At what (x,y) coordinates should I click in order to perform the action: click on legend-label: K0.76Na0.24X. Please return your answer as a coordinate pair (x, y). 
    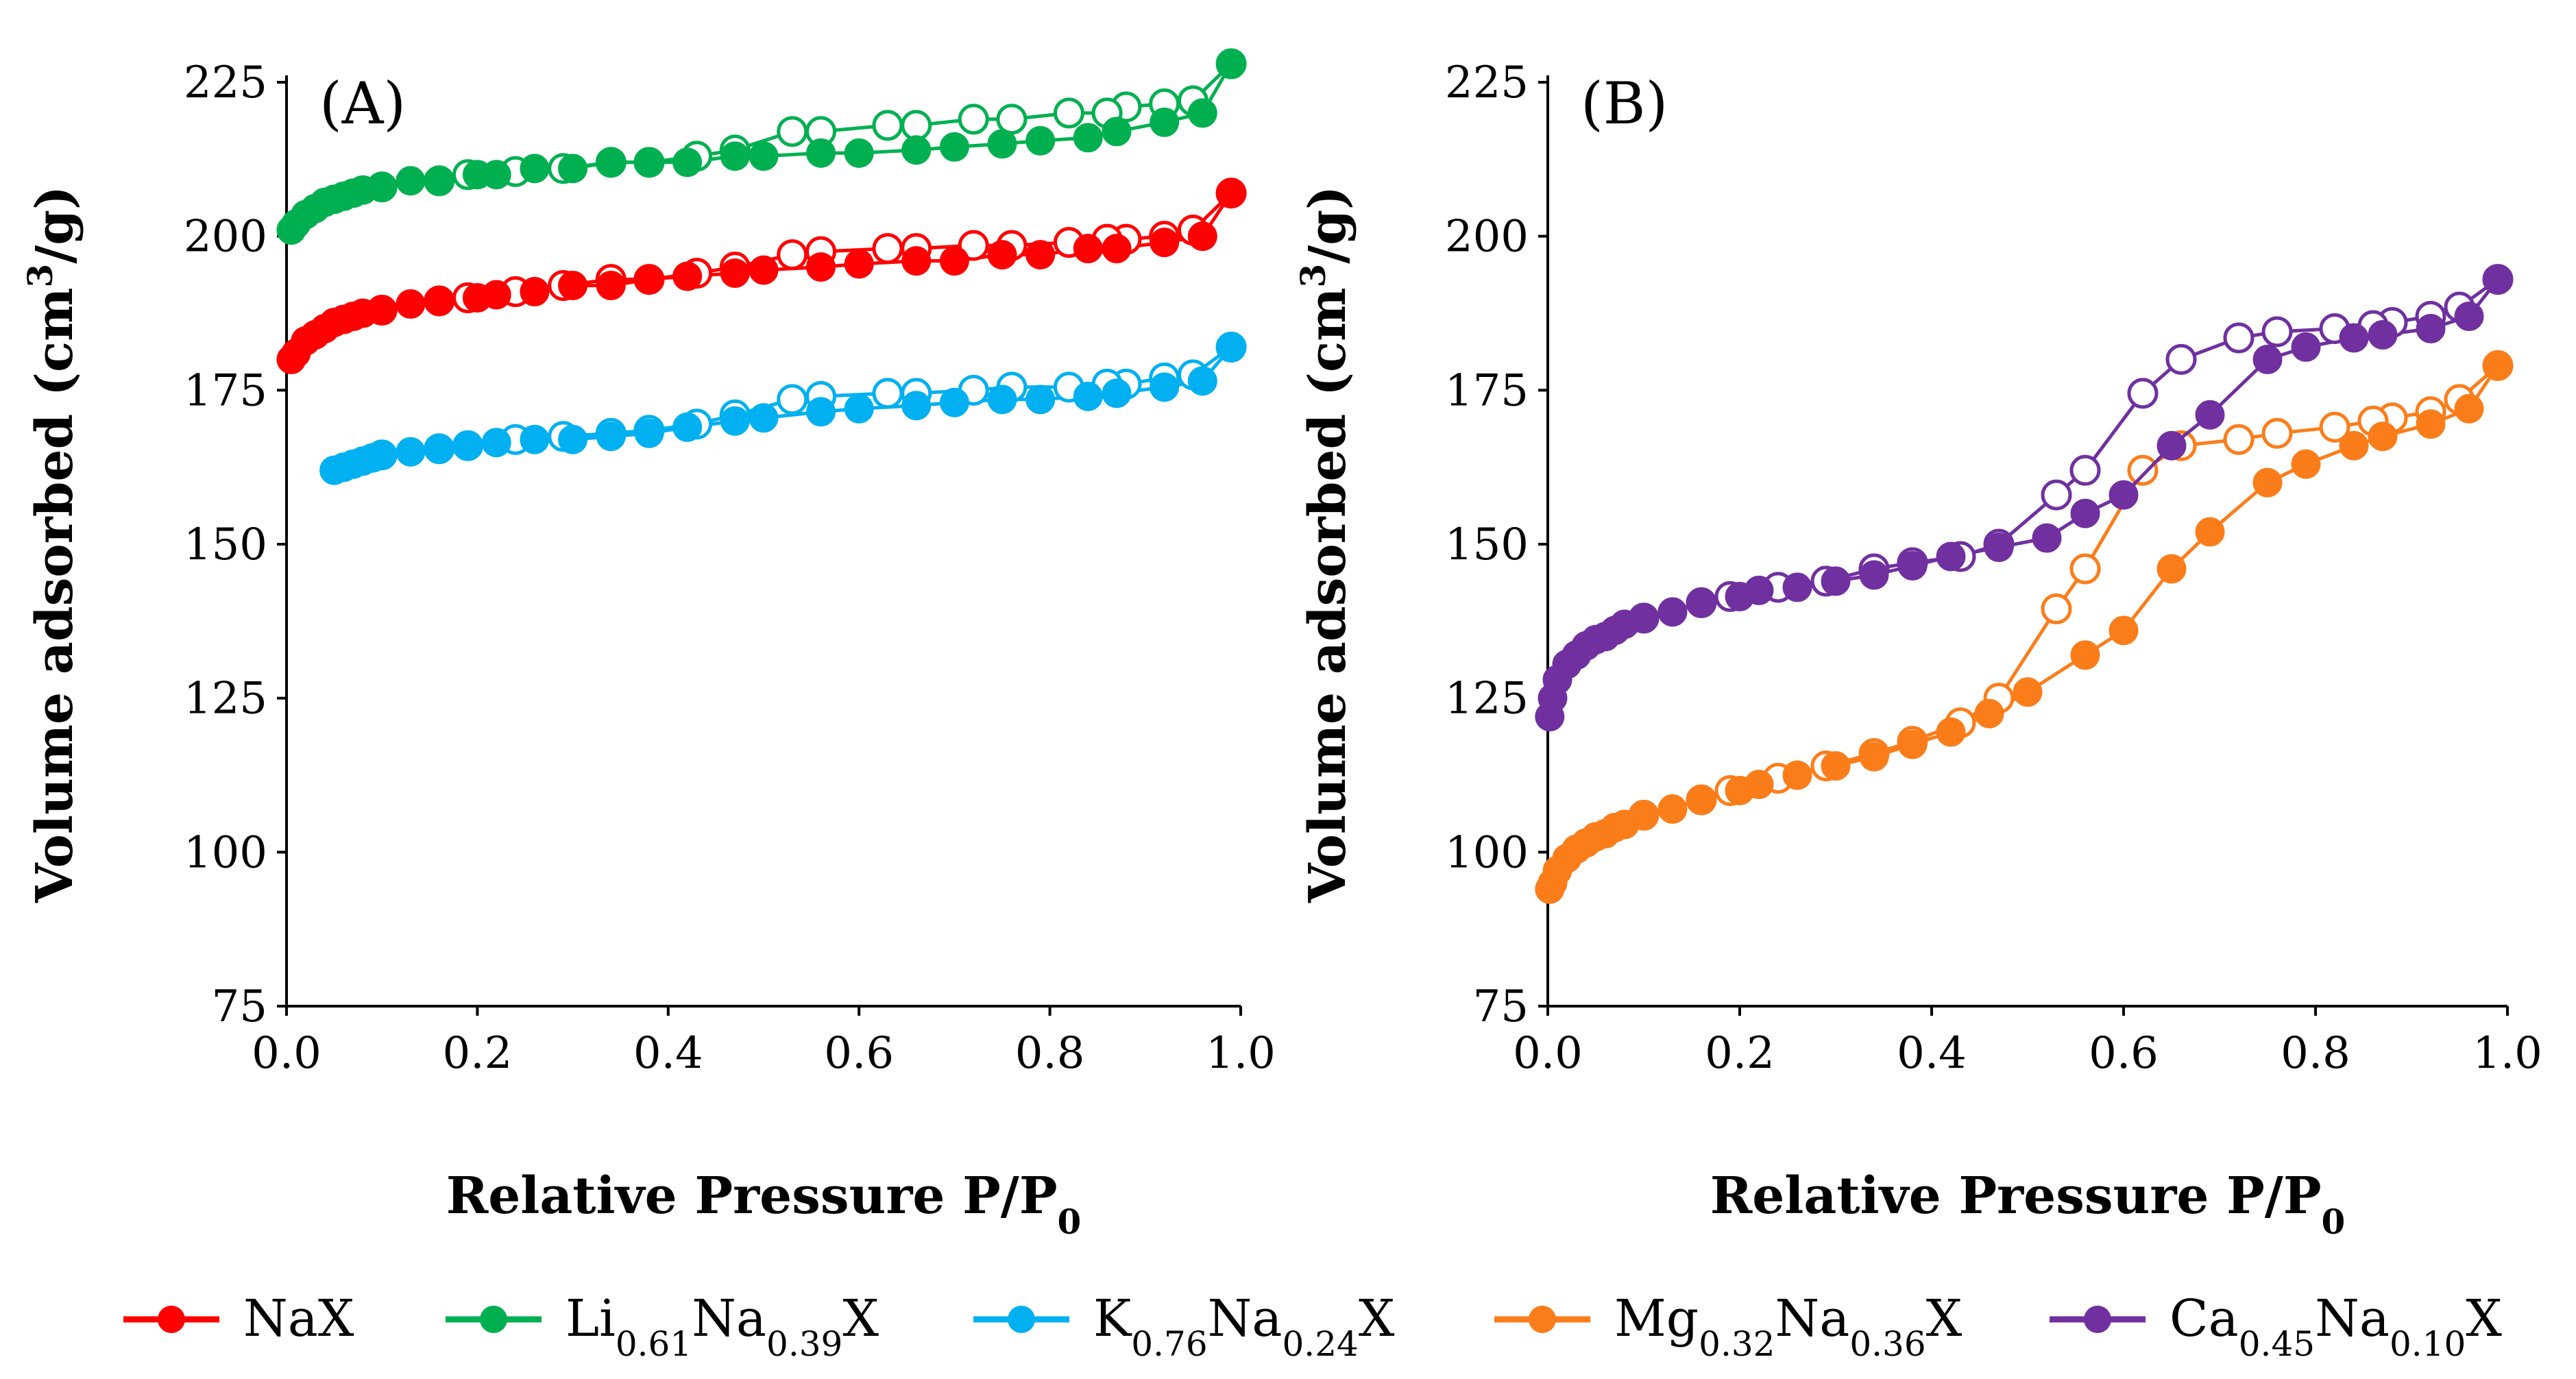
    Looking at the image, I should click on (1244, 1326).